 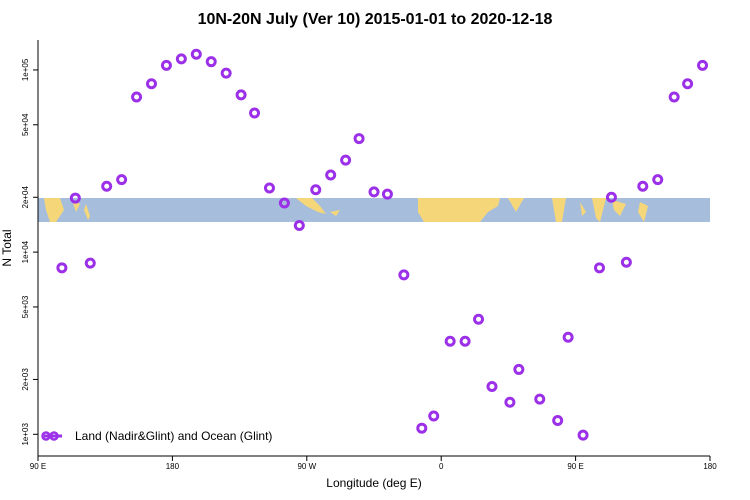 What do you see at coordinates (25, 306) in the screenshot?
I see `y-tick-label: 5e+03` at bounding box center [25, 306].